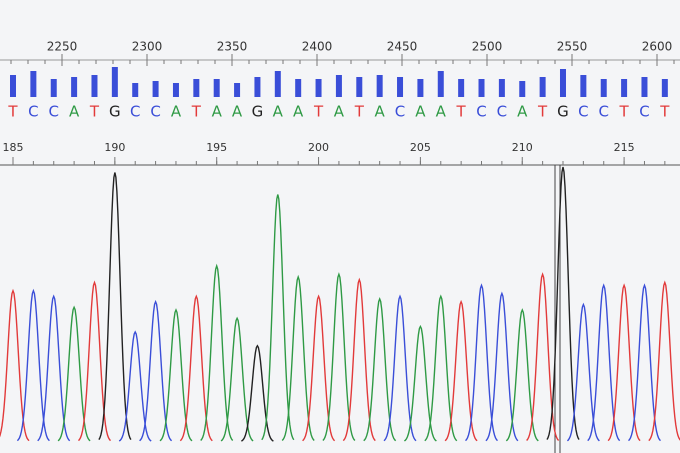  I want to click on top-tick-label: 2350, so click(232, 47).